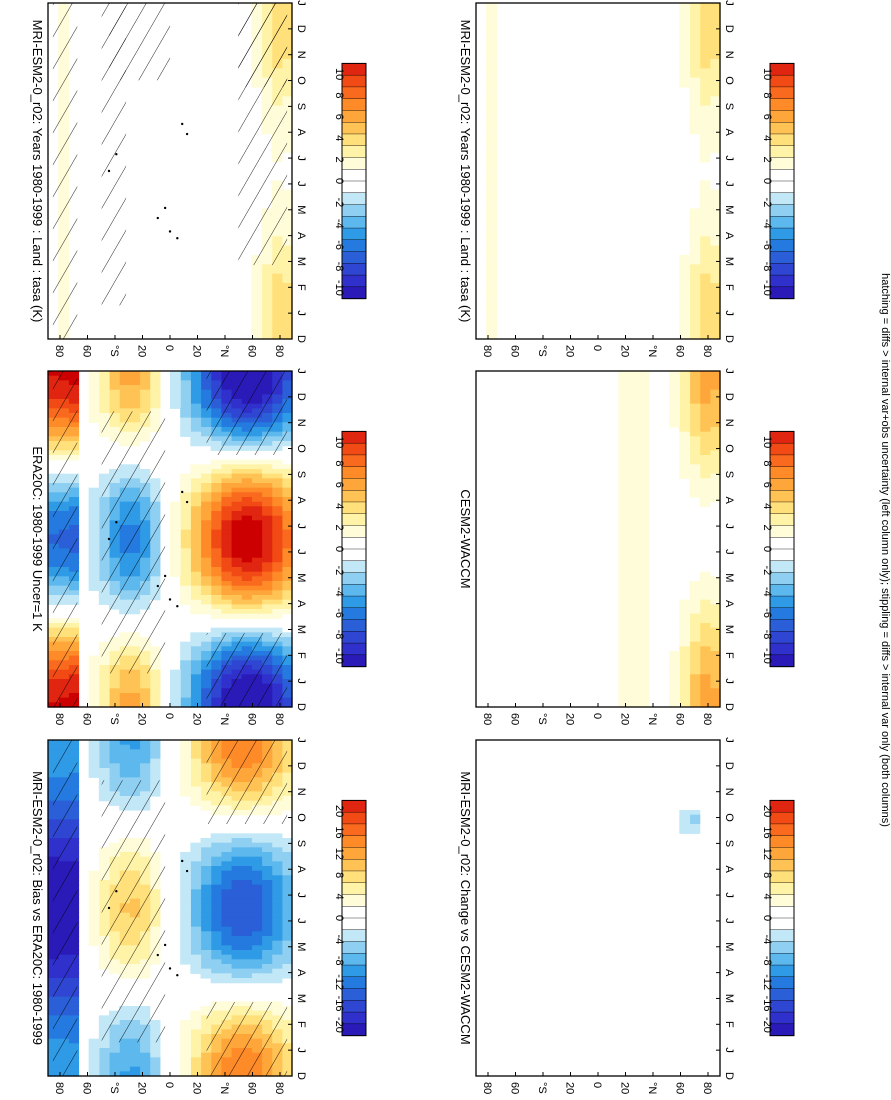  Describe the element at coordinates (652, 719) in the screenshot. I see `lat-label: °N` at that location.